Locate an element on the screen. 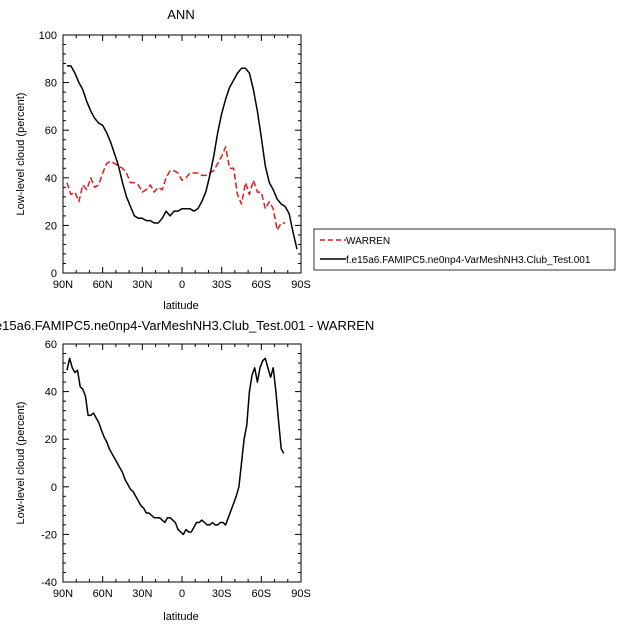 Image resolution: width=630 pixels, height=630 pixels. top-series-line-warren is located at coordinates (176, 188).